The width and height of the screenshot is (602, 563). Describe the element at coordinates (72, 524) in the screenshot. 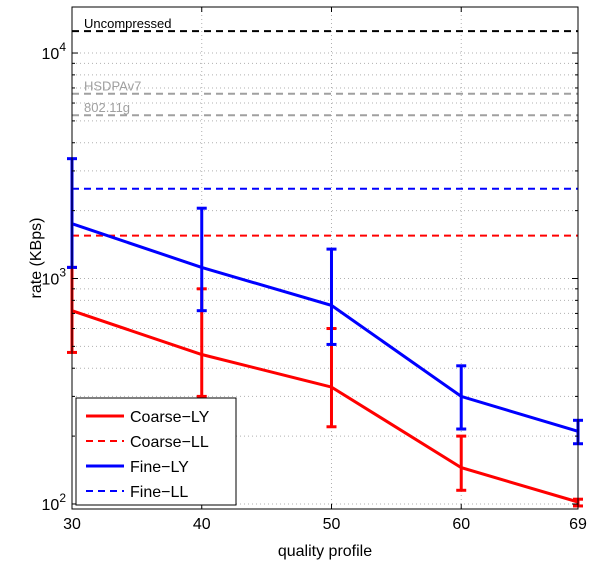

I see `x-tick-label: 30` at that location.